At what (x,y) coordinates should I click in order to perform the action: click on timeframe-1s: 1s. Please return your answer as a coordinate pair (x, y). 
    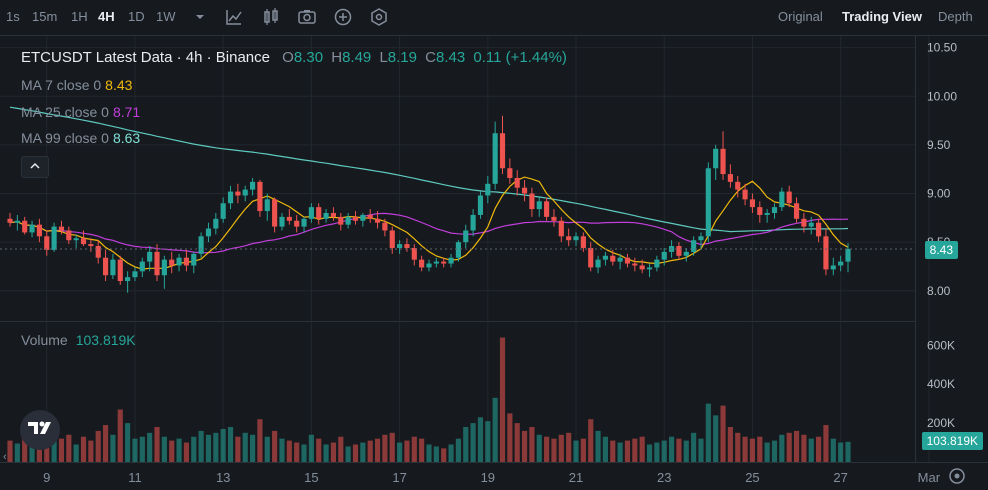
    Looking at the image, I should click on (13, 16).